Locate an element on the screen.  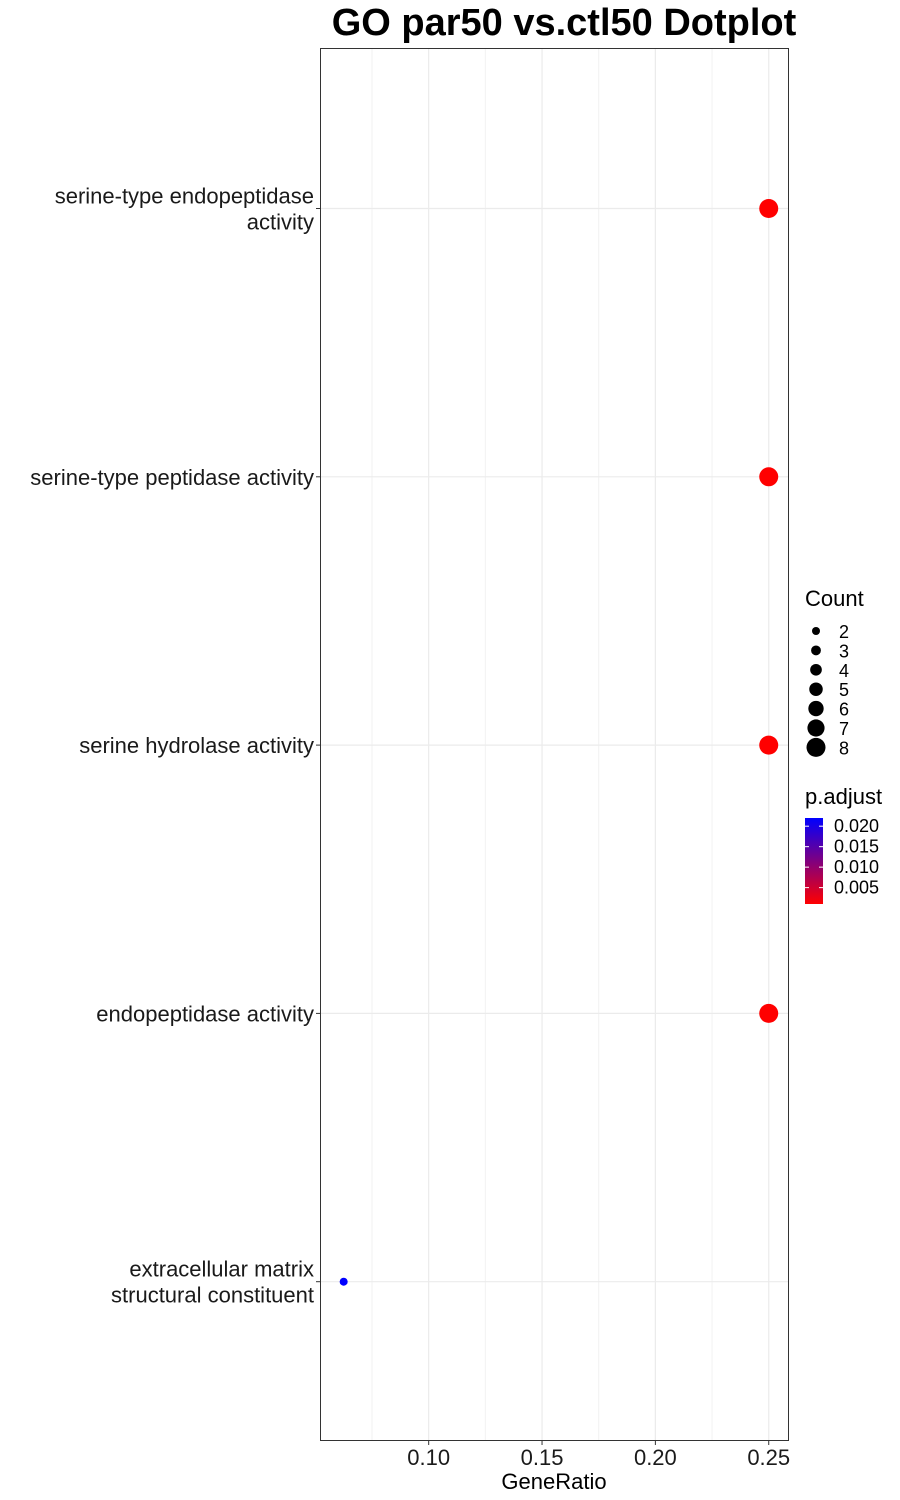
x-axis-ticks: 0.10 0.15 0.20 0.25 is located at coordinates (598, 1455).